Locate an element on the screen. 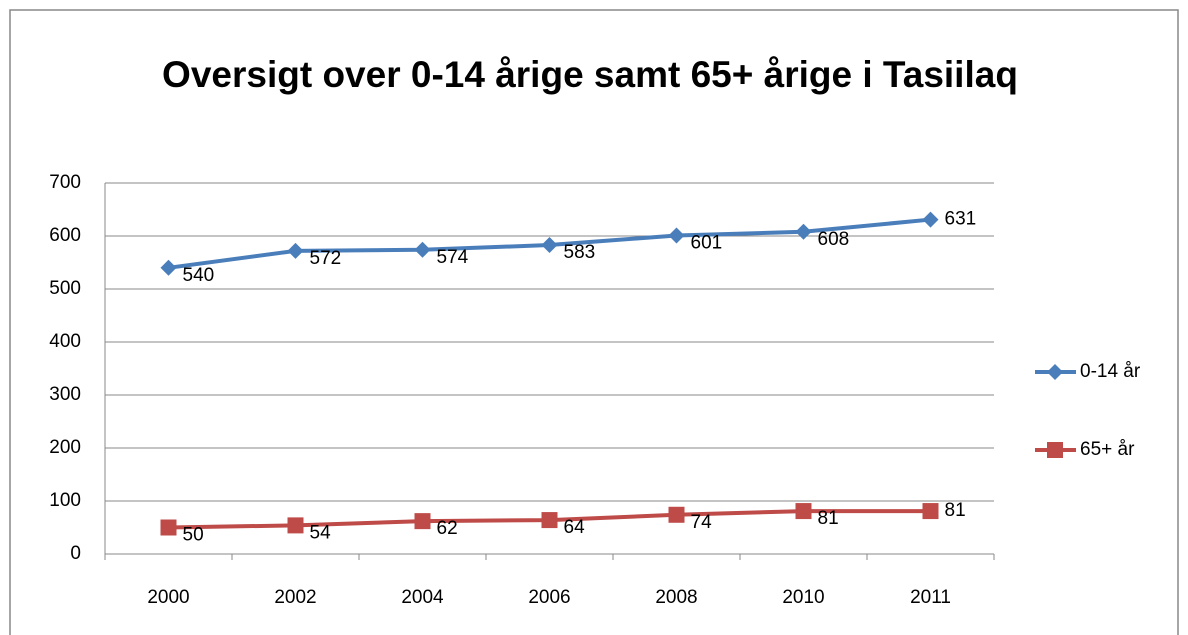 This screenshot has width=1188, height=635. data-label: 583 is located at coordinates (580, 252).